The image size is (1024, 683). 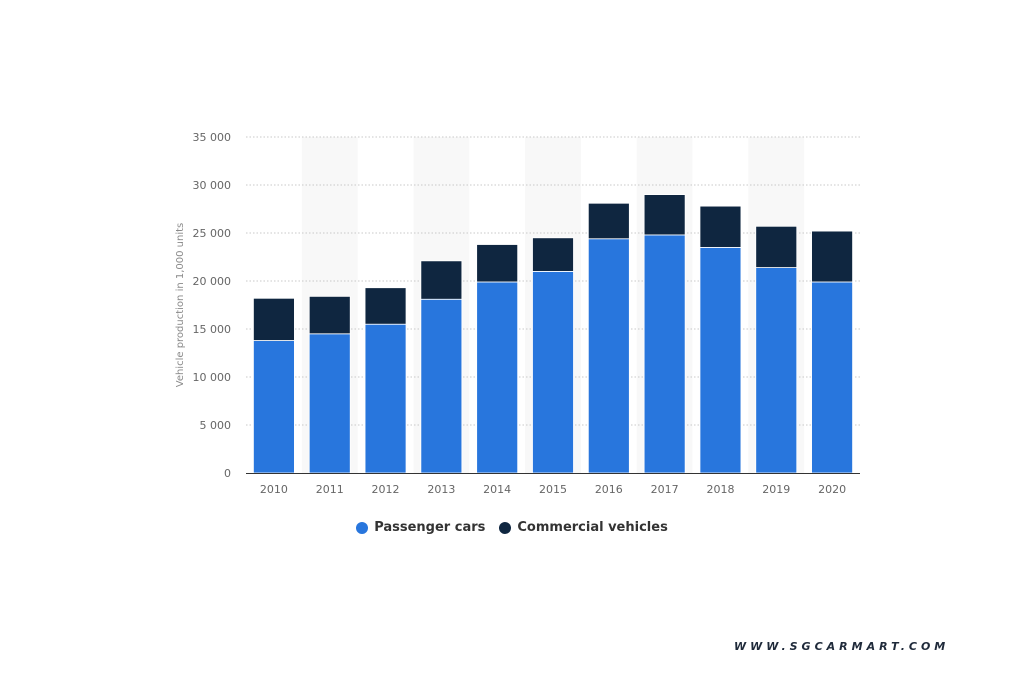 What do you see at coordinates (505, 527) in the screenshot?
I see `legend-swatch-commercial-vehicles` at bounding box center [505, 527].